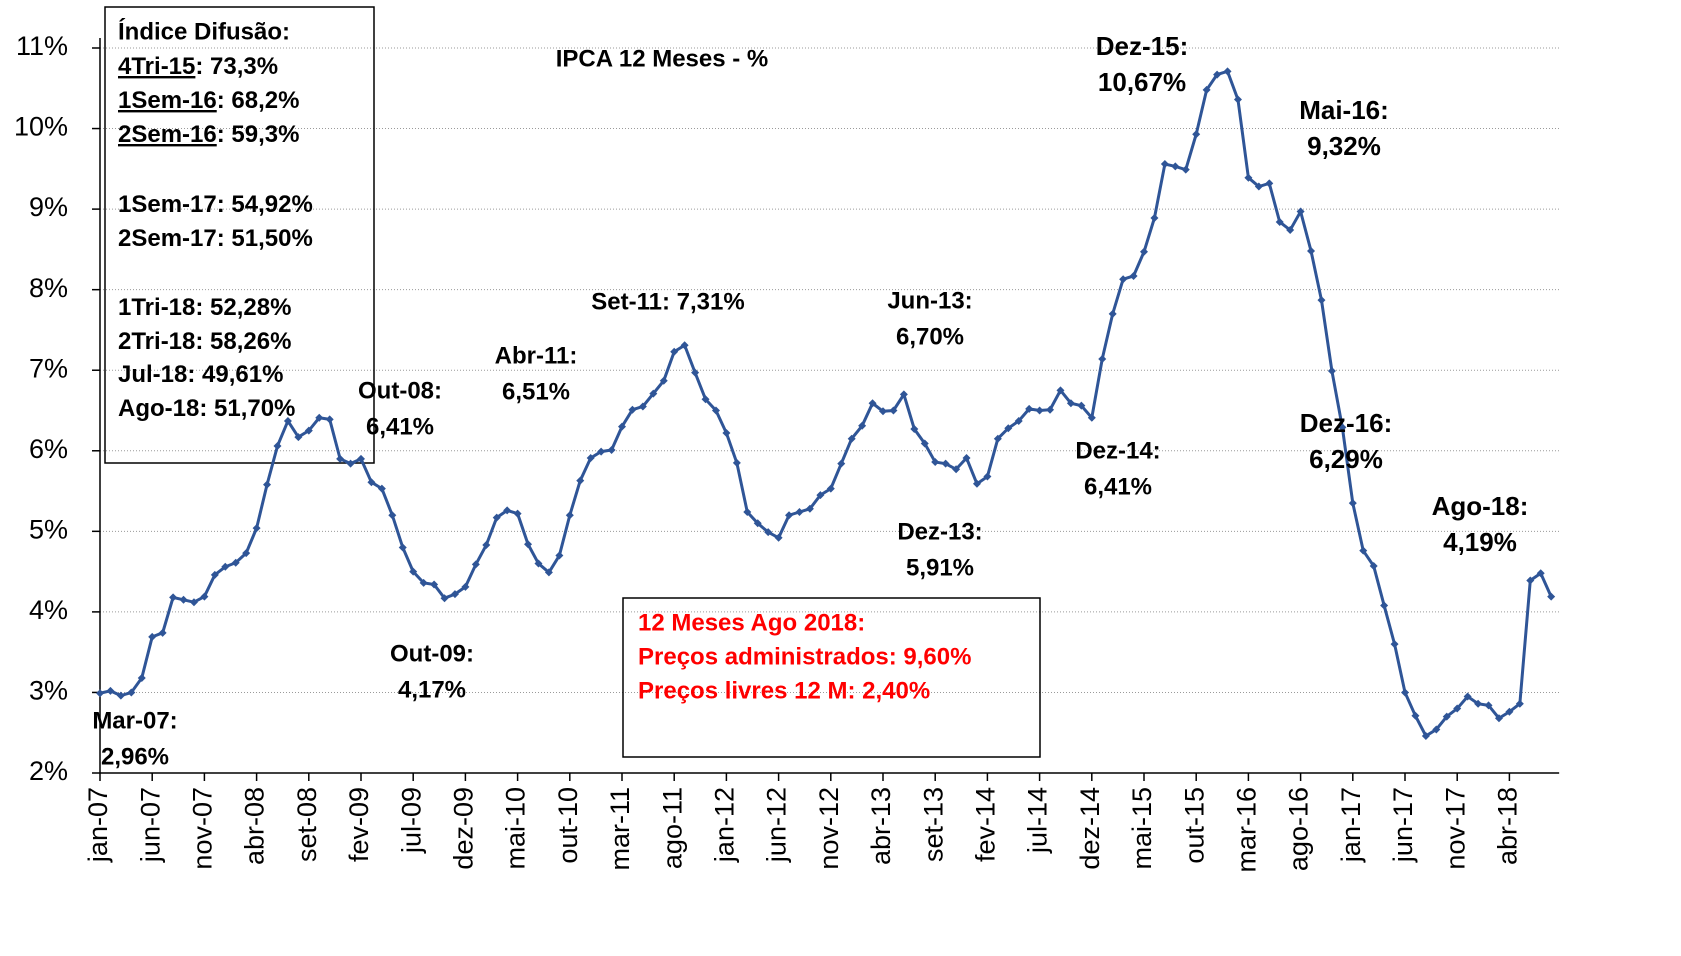  Describe the element at coordinates (48, 288) in the screenshot. I see `y-tick-label: 8%` at that location.